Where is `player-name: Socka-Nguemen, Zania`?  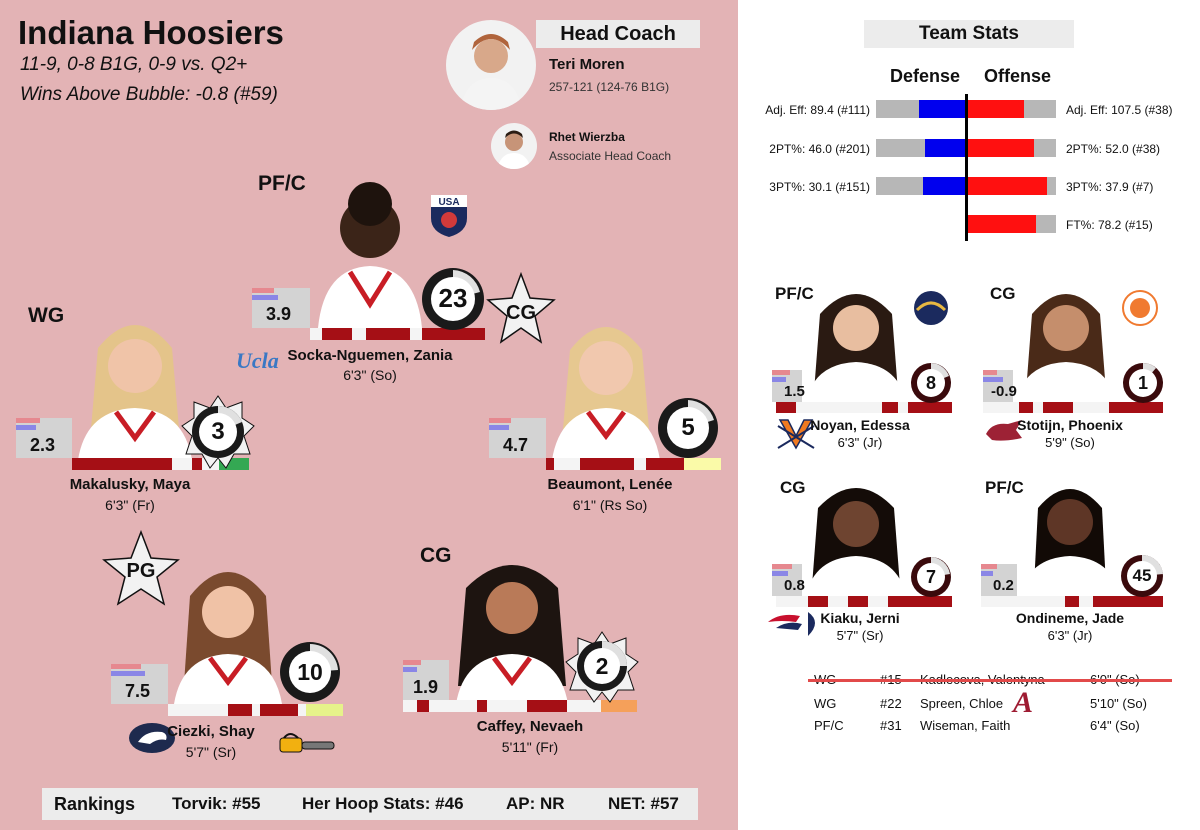
player-name: Socka-Nguemen, Zania is located at coordinates (370, 355).